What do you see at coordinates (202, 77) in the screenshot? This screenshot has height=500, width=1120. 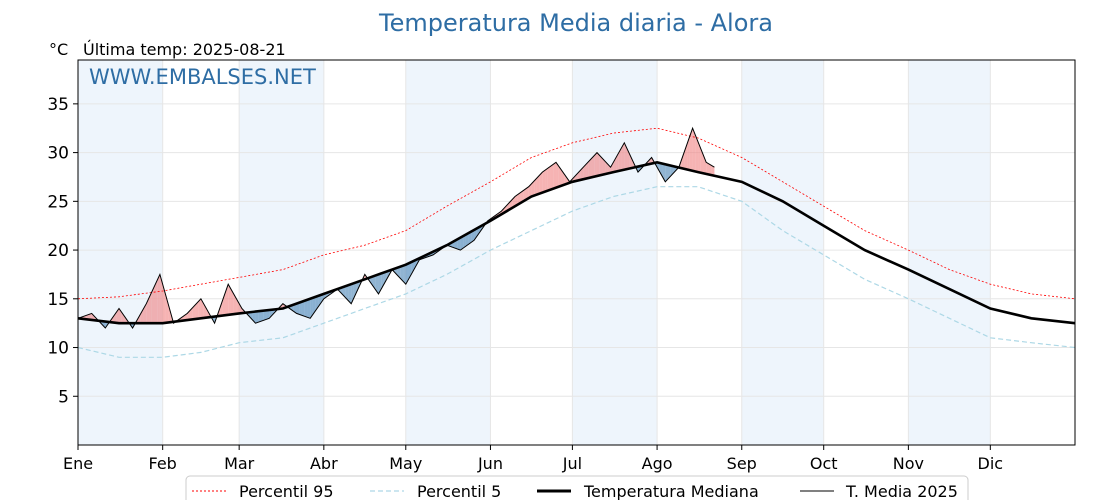 I see `watermark-text: WWW.EMBALSES.NET` at bounding box center [202, 77].